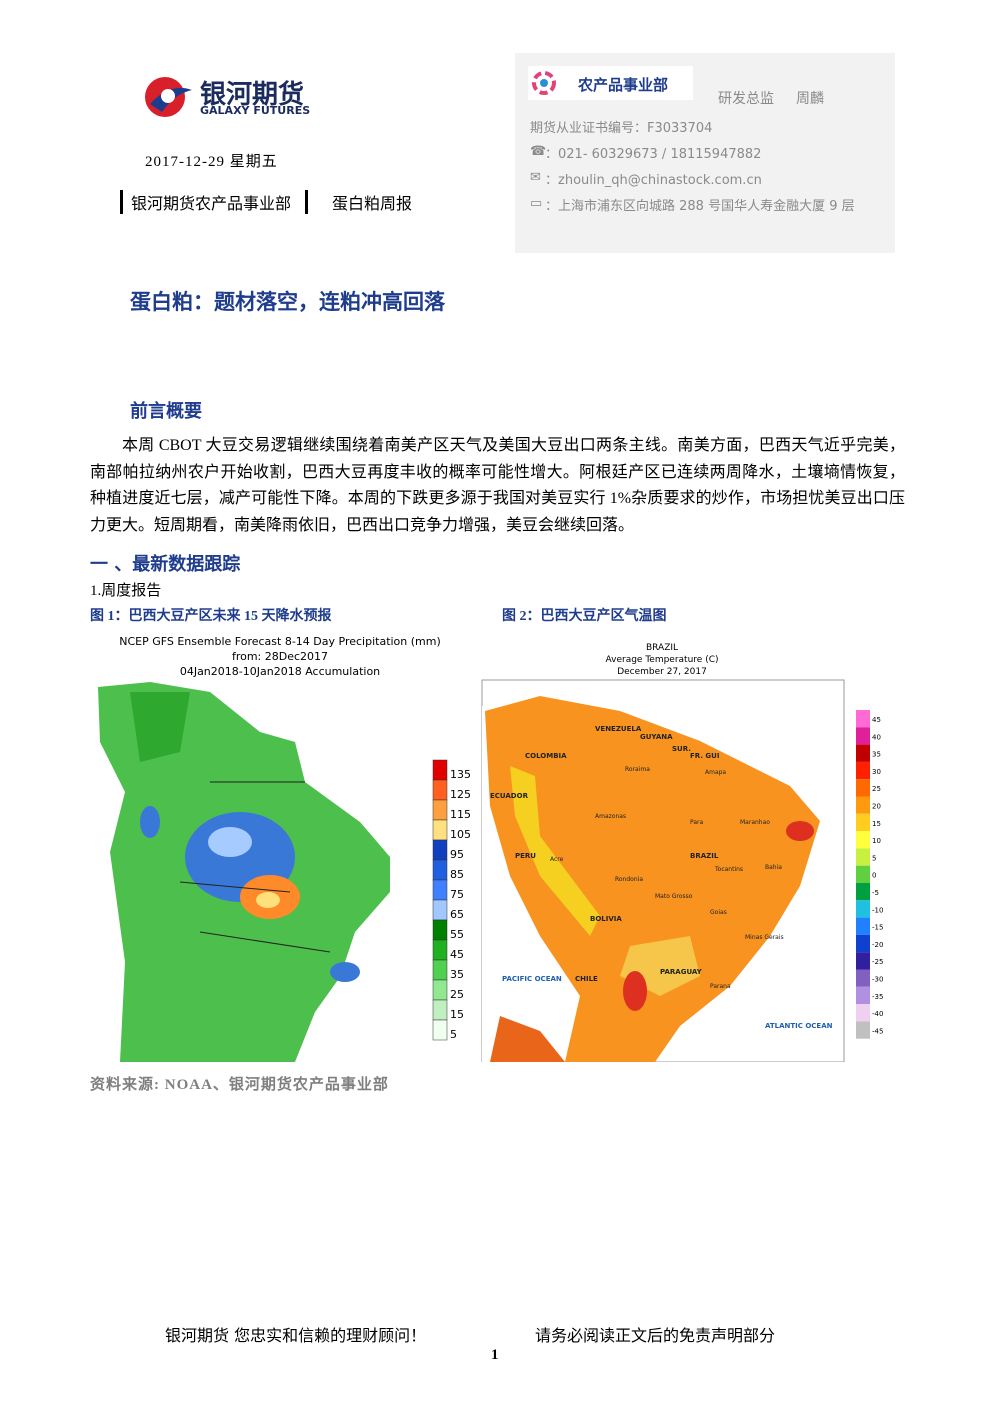 This screenshot has width=992, height=1403. I want to click on map-label: PARAGUAY, so click(681, 972).